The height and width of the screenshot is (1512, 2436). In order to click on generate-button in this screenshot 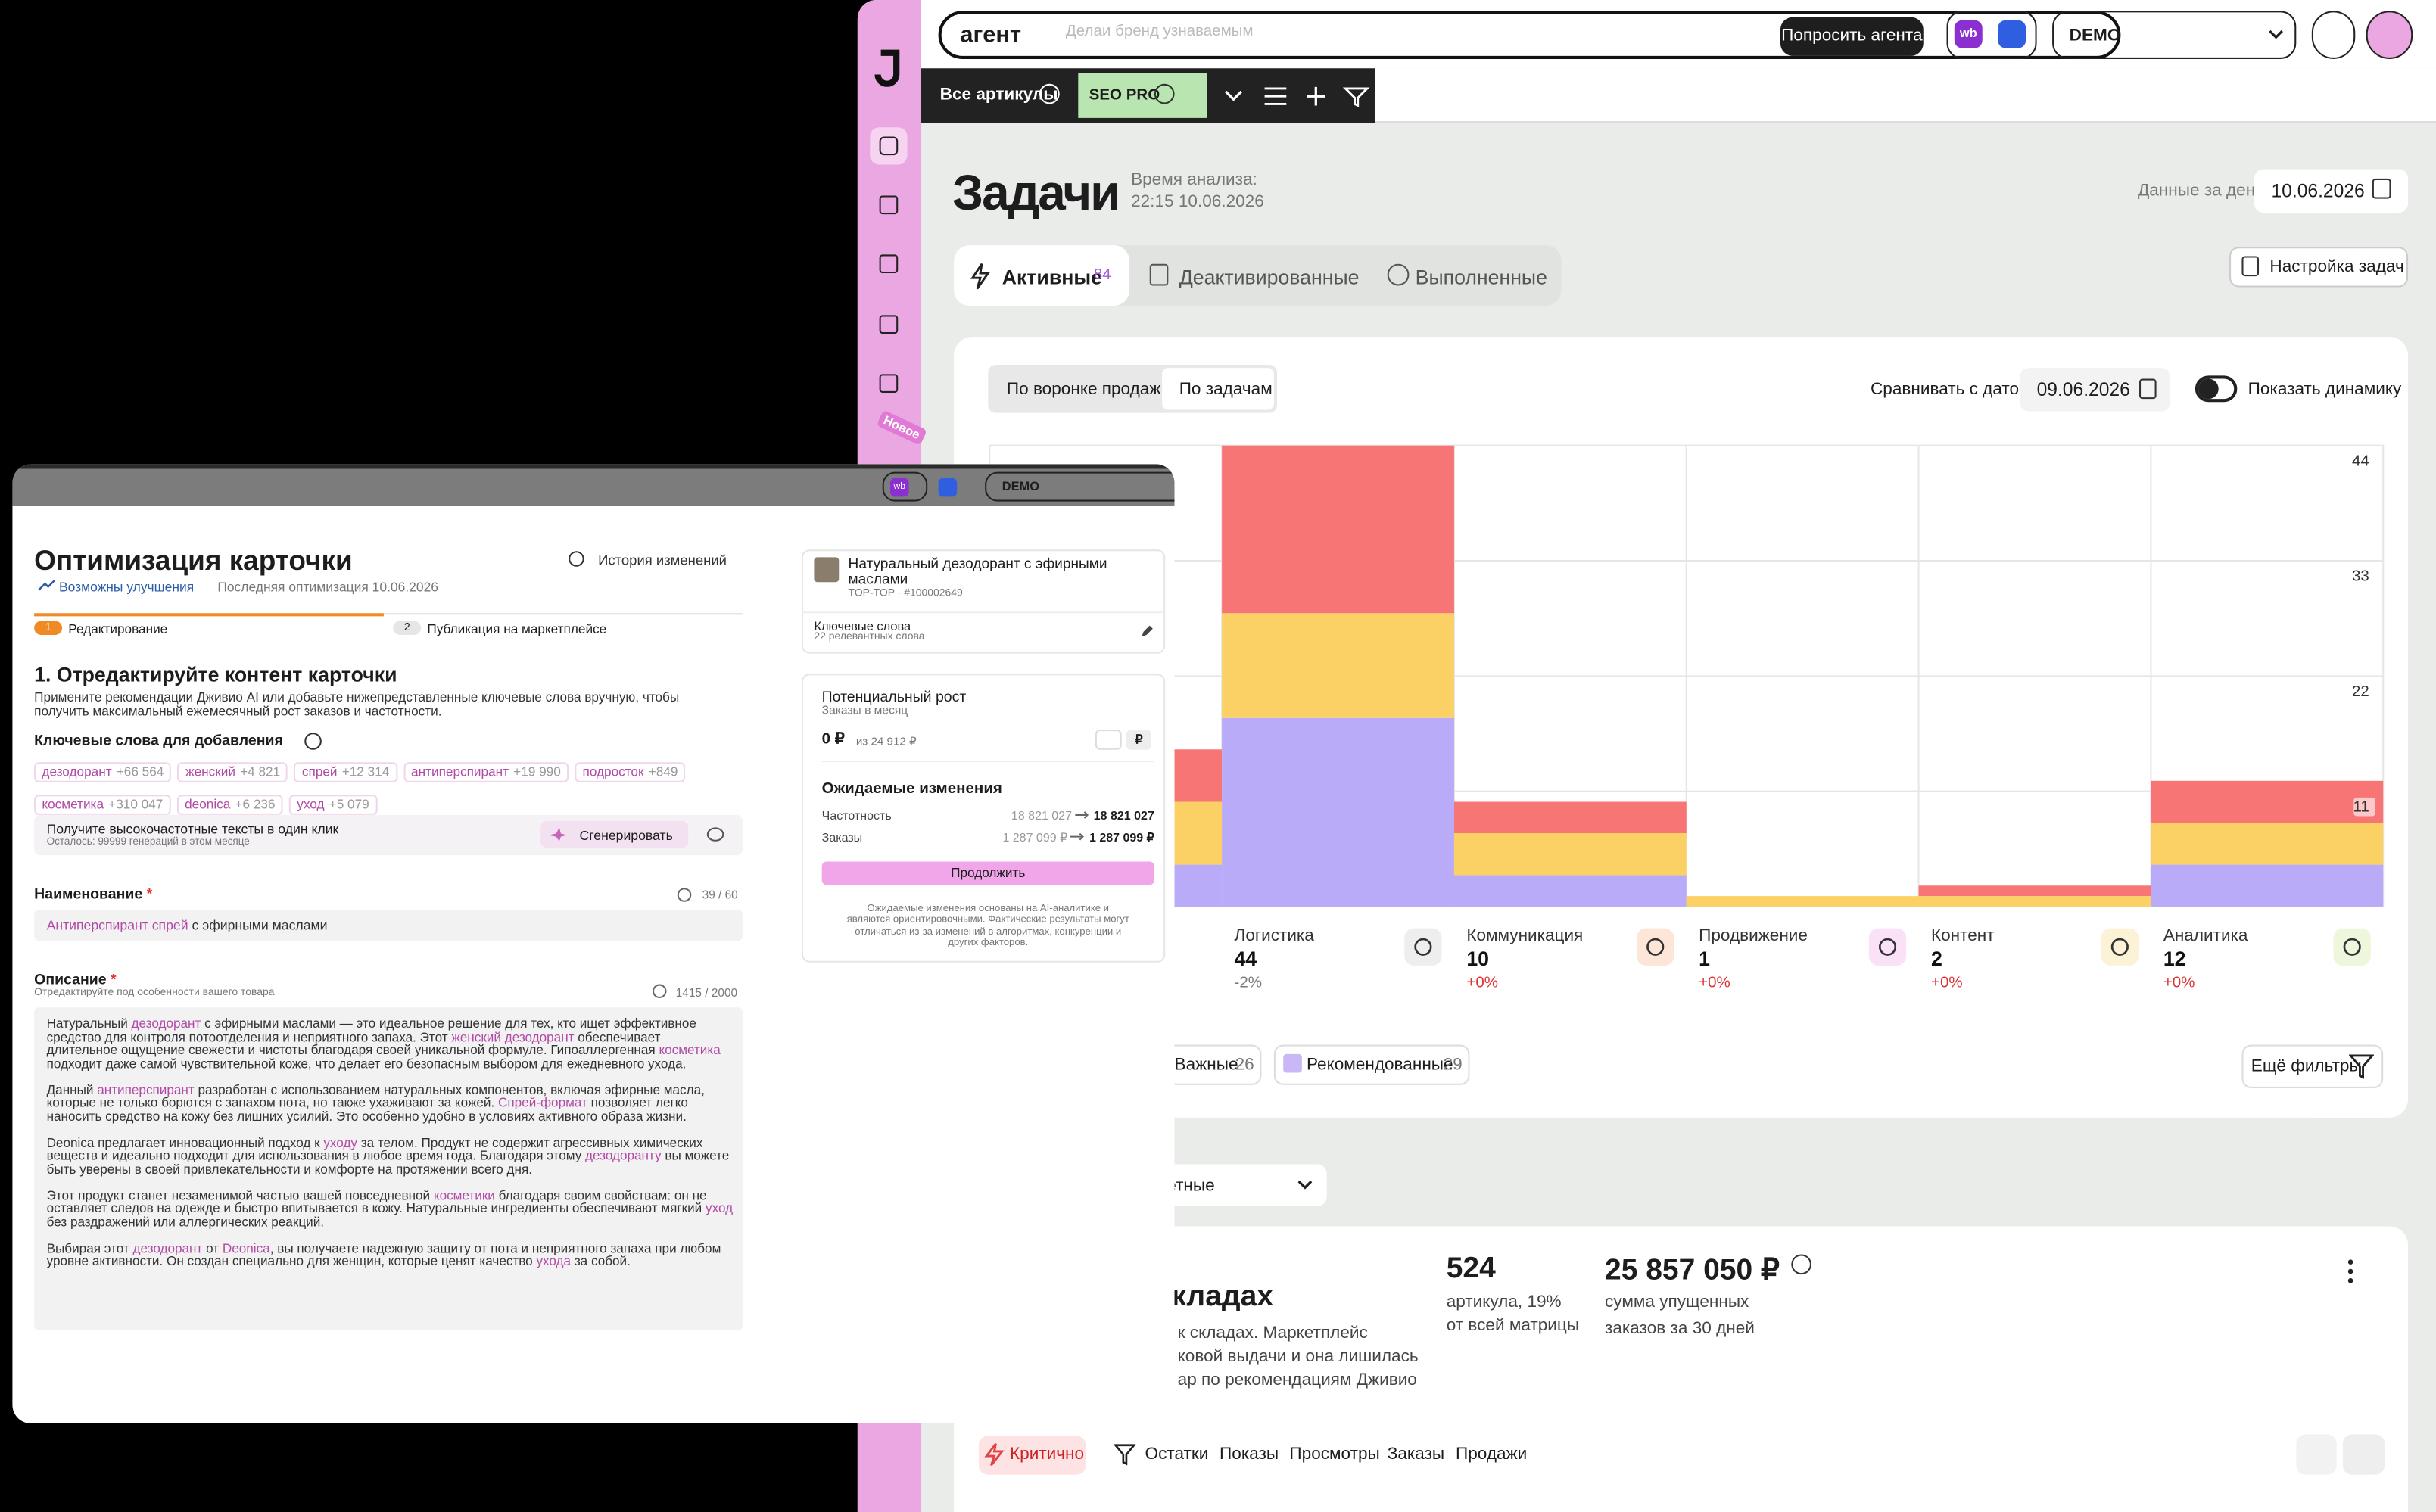, I will do `click(614, 835)`.